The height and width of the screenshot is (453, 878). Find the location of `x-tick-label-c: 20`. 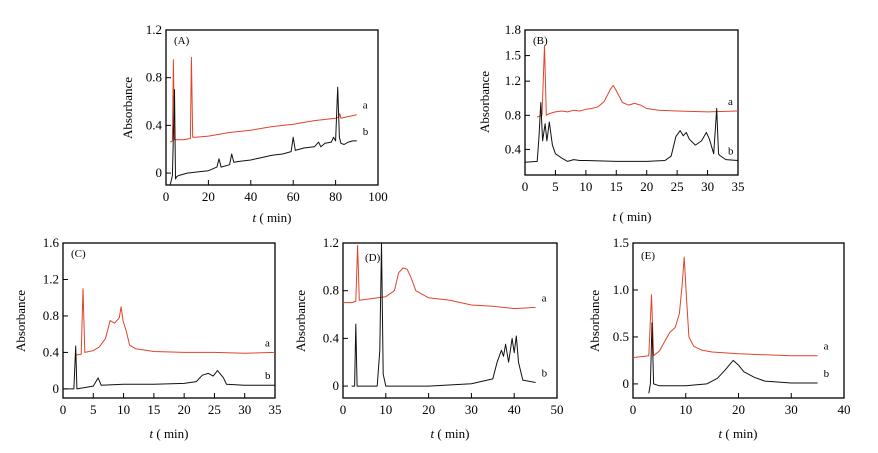

x-tick-label-c: 20 is located at coordinates (184, 409).